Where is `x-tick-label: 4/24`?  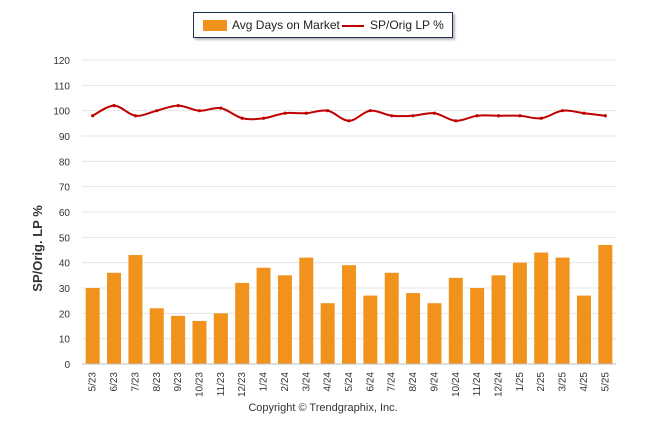
x-tick-label: 4/24 is located at coordinates (328, 382).